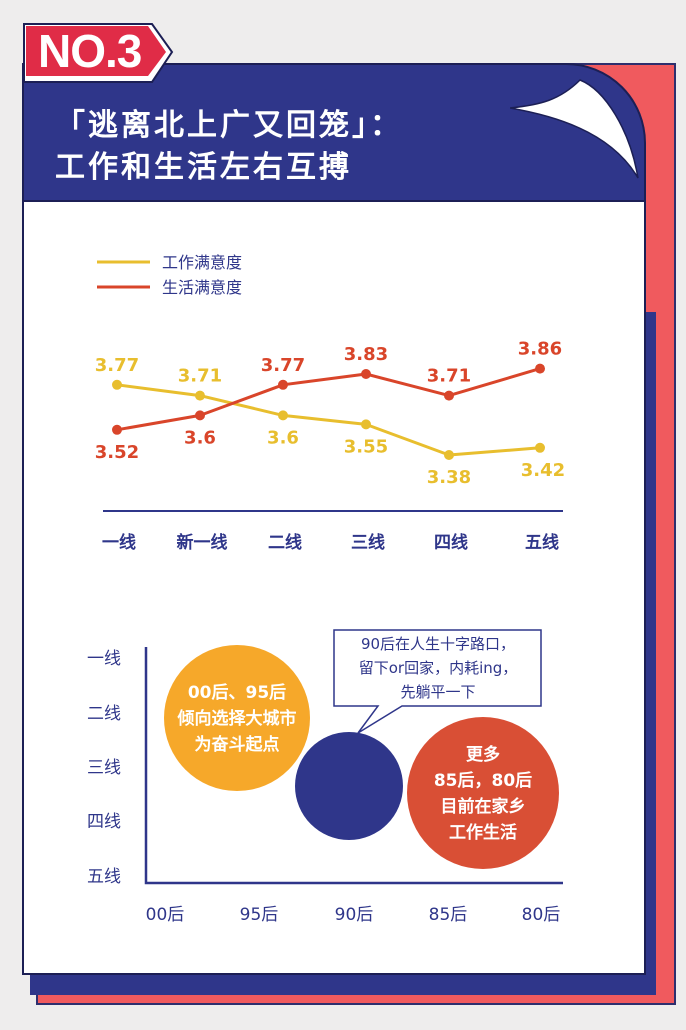  What do you see at coordinates (104, 822) in the screenshot?
I see `y-tick-label: 四线` at bounding box center [104, 822].